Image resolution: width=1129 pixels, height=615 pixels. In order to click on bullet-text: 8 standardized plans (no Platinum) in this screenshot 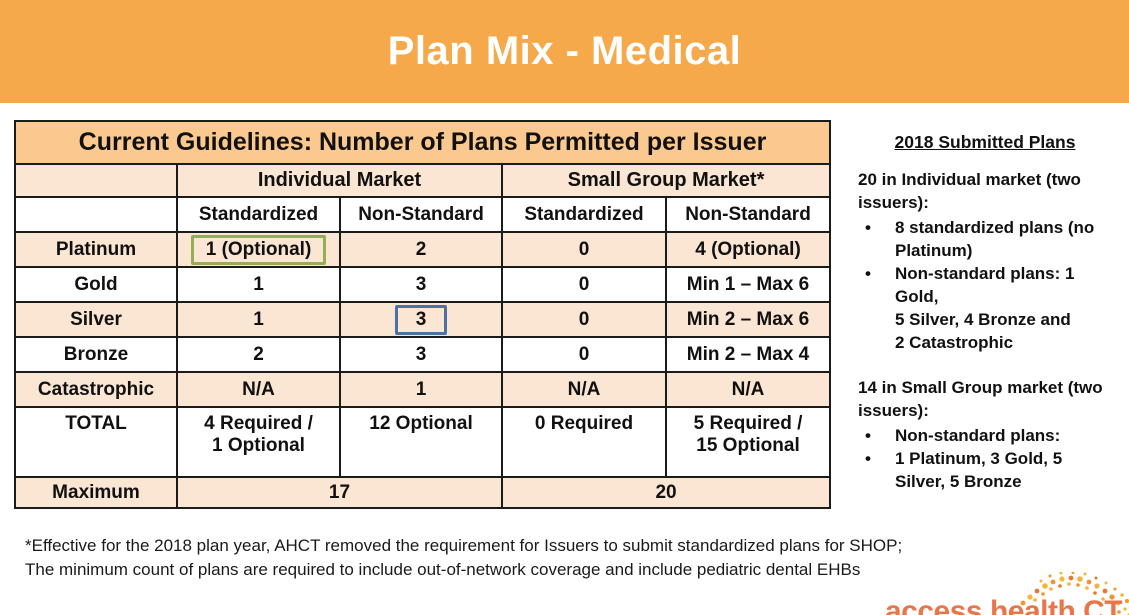, I will do `click(995, 239)`.